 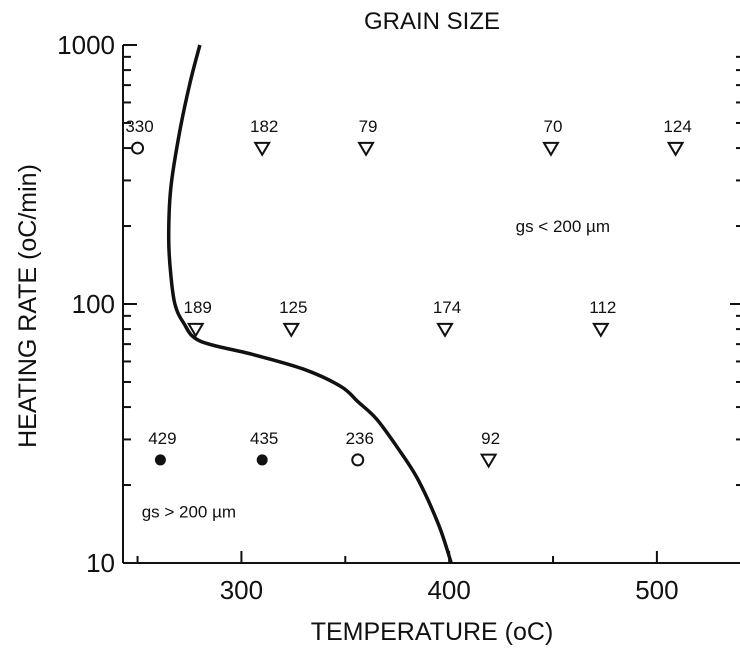 I want to click on data-point: 79, so click(x=367, y=137).